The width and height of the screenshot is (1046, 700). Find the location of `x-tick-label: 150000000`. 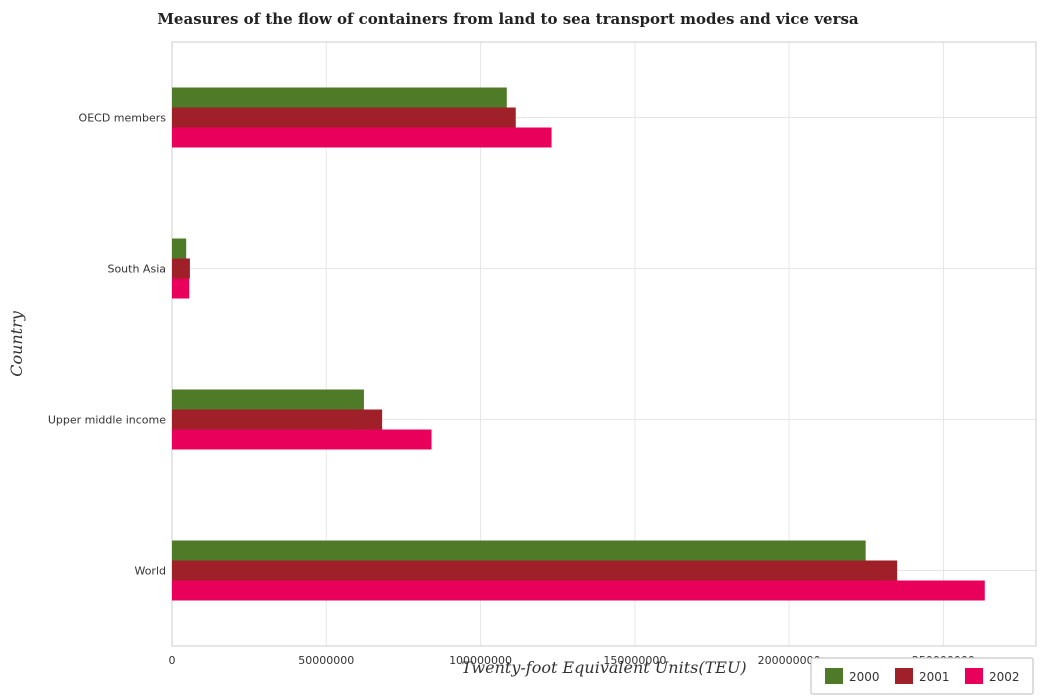

x-tick-label: 150000000 is located at coordinates (634, 660).